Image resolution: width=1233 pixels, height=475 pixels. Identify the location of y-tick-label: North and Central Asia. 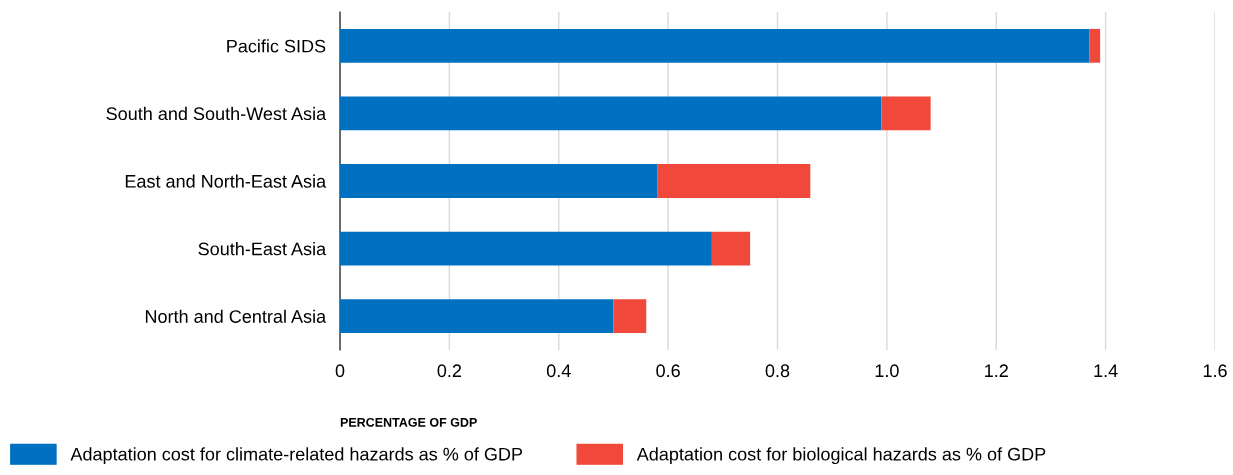
(236, 316).